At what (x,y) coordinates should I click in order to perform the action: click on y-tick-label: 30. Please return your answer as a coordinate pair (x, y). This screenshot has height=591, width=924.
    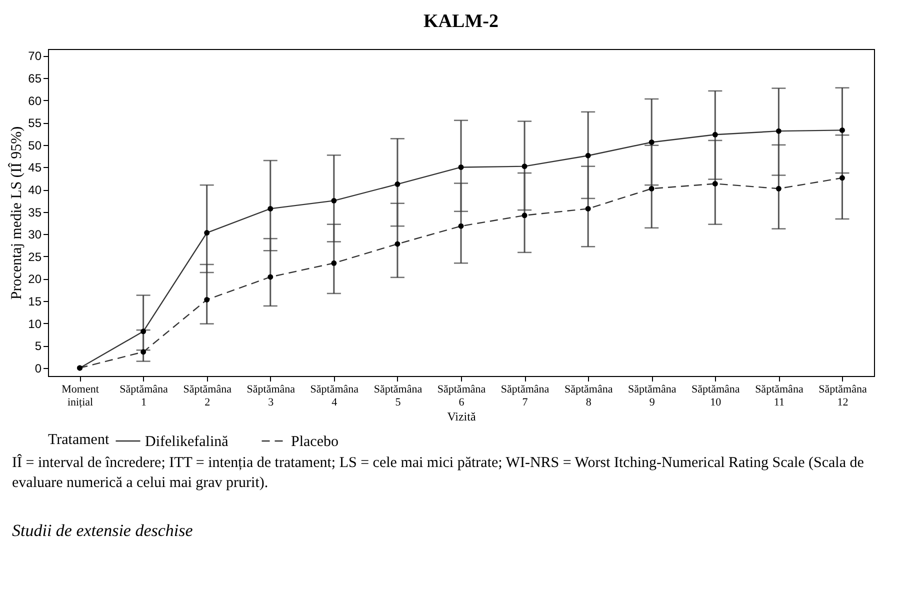
    Looking at the image, I should click on (35, 235).